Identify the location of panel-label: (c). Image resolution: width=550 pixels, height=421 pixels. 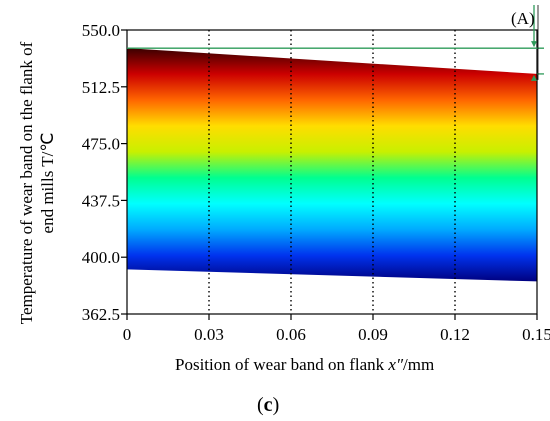
(268, 405).